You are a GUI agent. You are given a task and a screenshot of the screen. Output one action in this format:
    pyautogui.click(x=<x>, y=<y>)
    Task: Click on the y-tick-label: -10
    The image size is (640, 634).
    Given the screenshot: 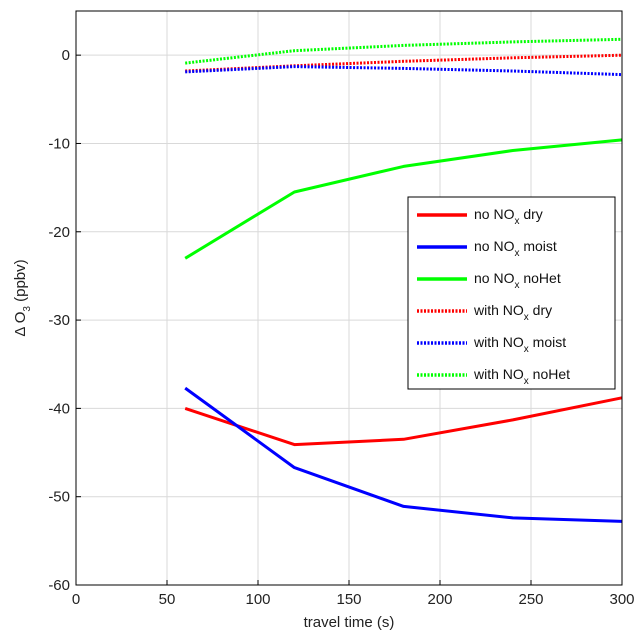 What is the action you would take?
    pyautogui.click(x=59, y=143)
    